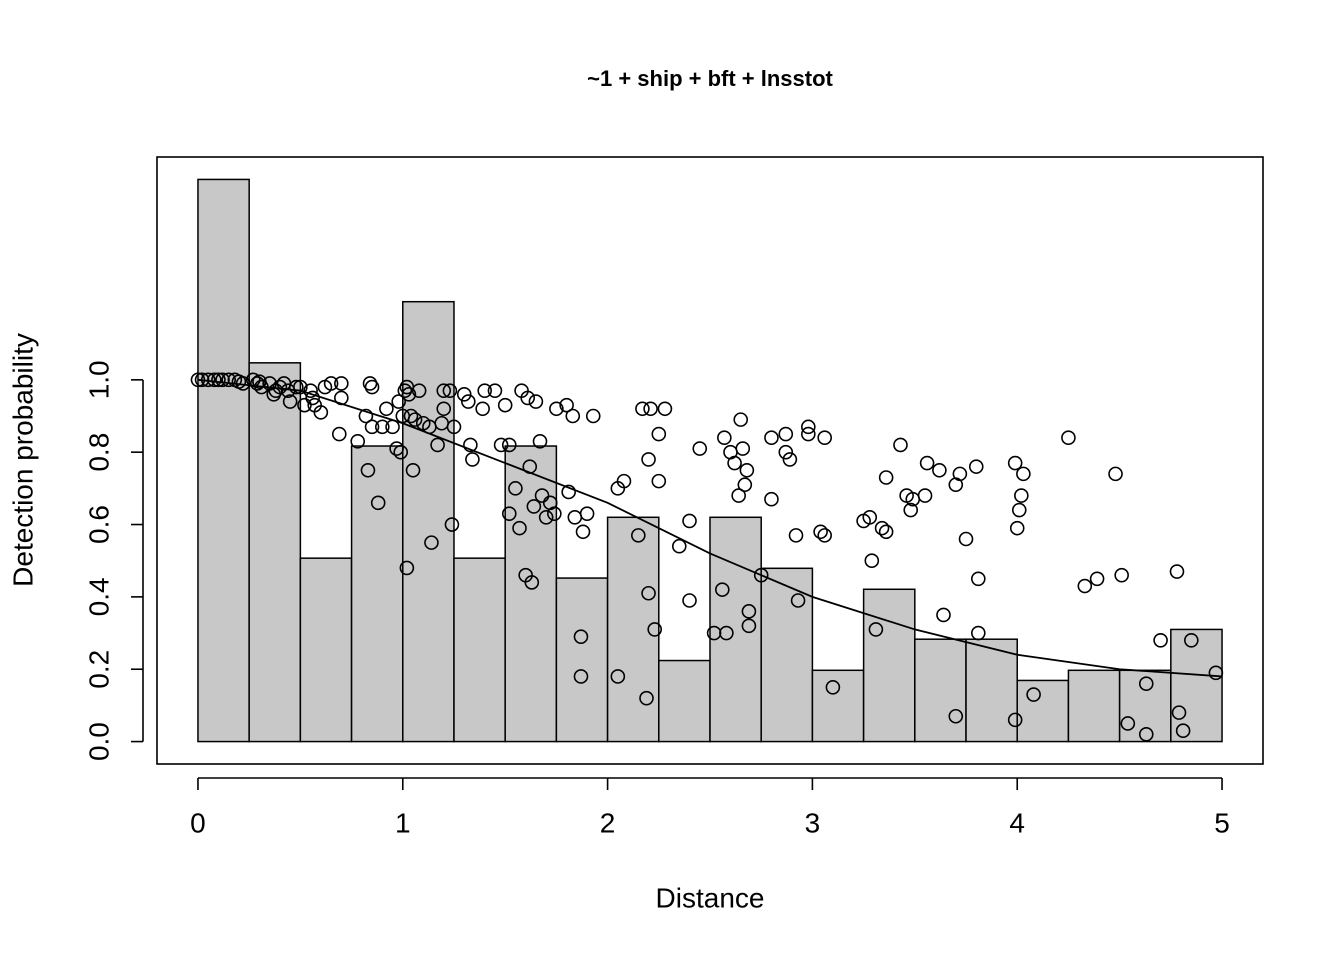 The image size is (1344, 960). Describe the element at coordinates (98, 379) in the screenshot. I see `y-tick-label: 1.0` at that location.